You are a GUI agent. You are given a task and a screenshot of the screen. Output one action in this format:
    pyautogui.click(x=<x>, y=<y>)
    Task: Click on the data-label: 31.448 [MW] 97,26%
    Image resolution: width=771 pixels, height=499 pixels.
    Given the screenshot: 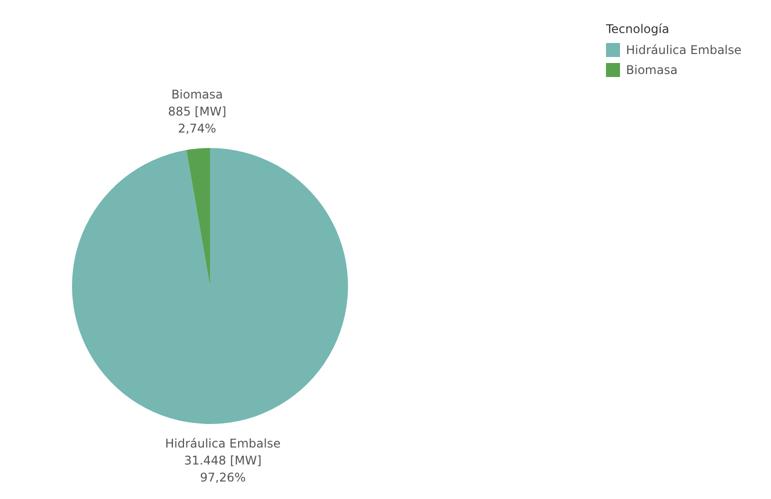 What is the action you would take?
    pyautogui.click(x=223, y=468)
    